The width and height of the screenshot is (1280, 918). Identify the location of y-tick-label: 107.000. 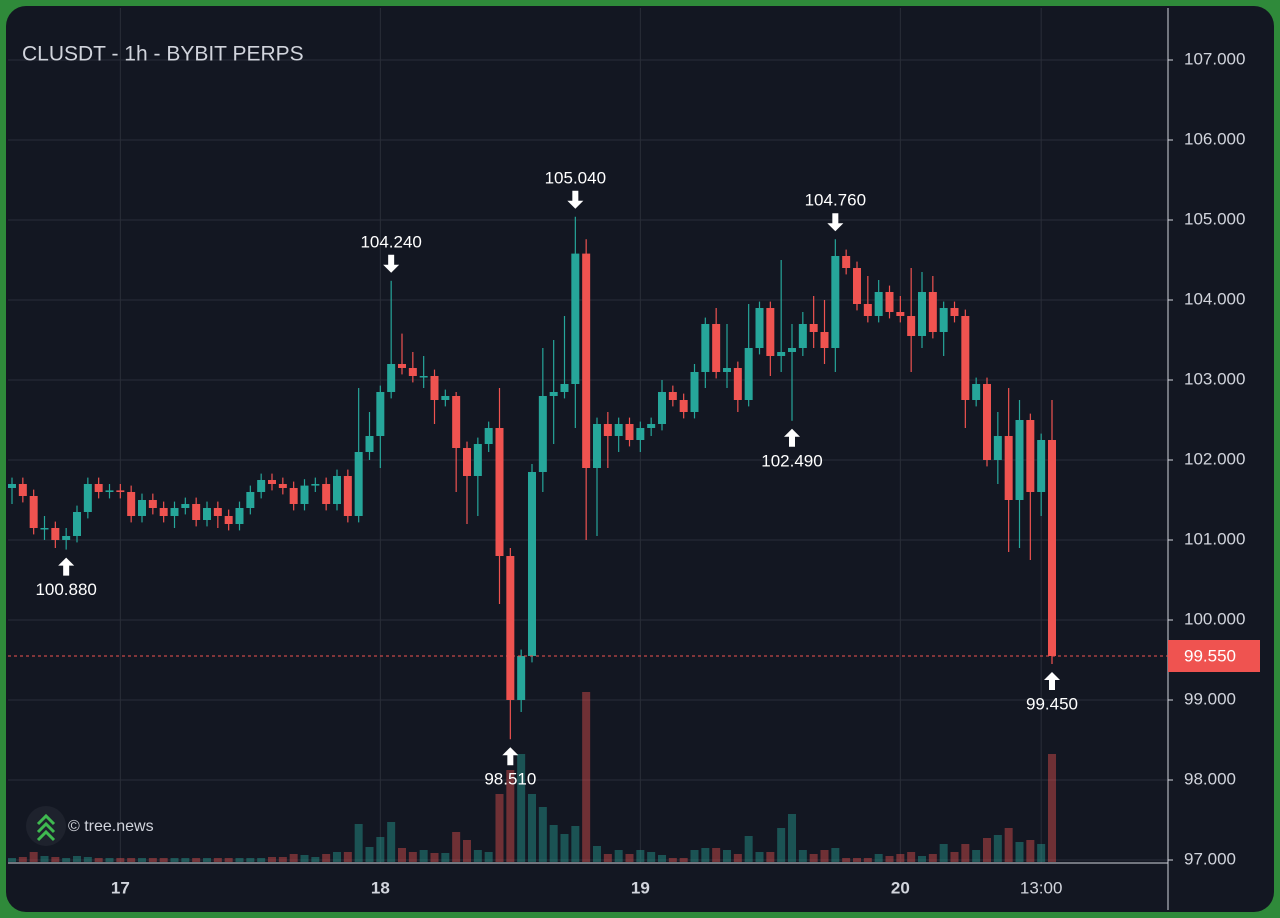
(1214, 58).